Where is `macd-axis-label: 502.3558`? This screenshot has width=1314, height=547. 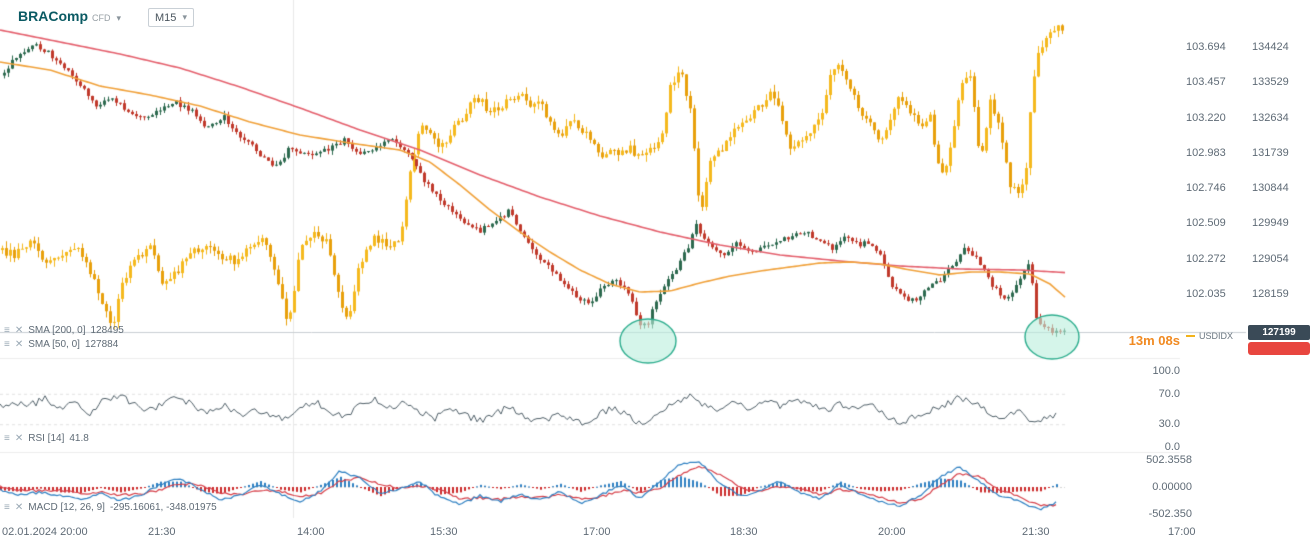 macd-axis-label: 502.3558 is located at coordinates (1169, 460).